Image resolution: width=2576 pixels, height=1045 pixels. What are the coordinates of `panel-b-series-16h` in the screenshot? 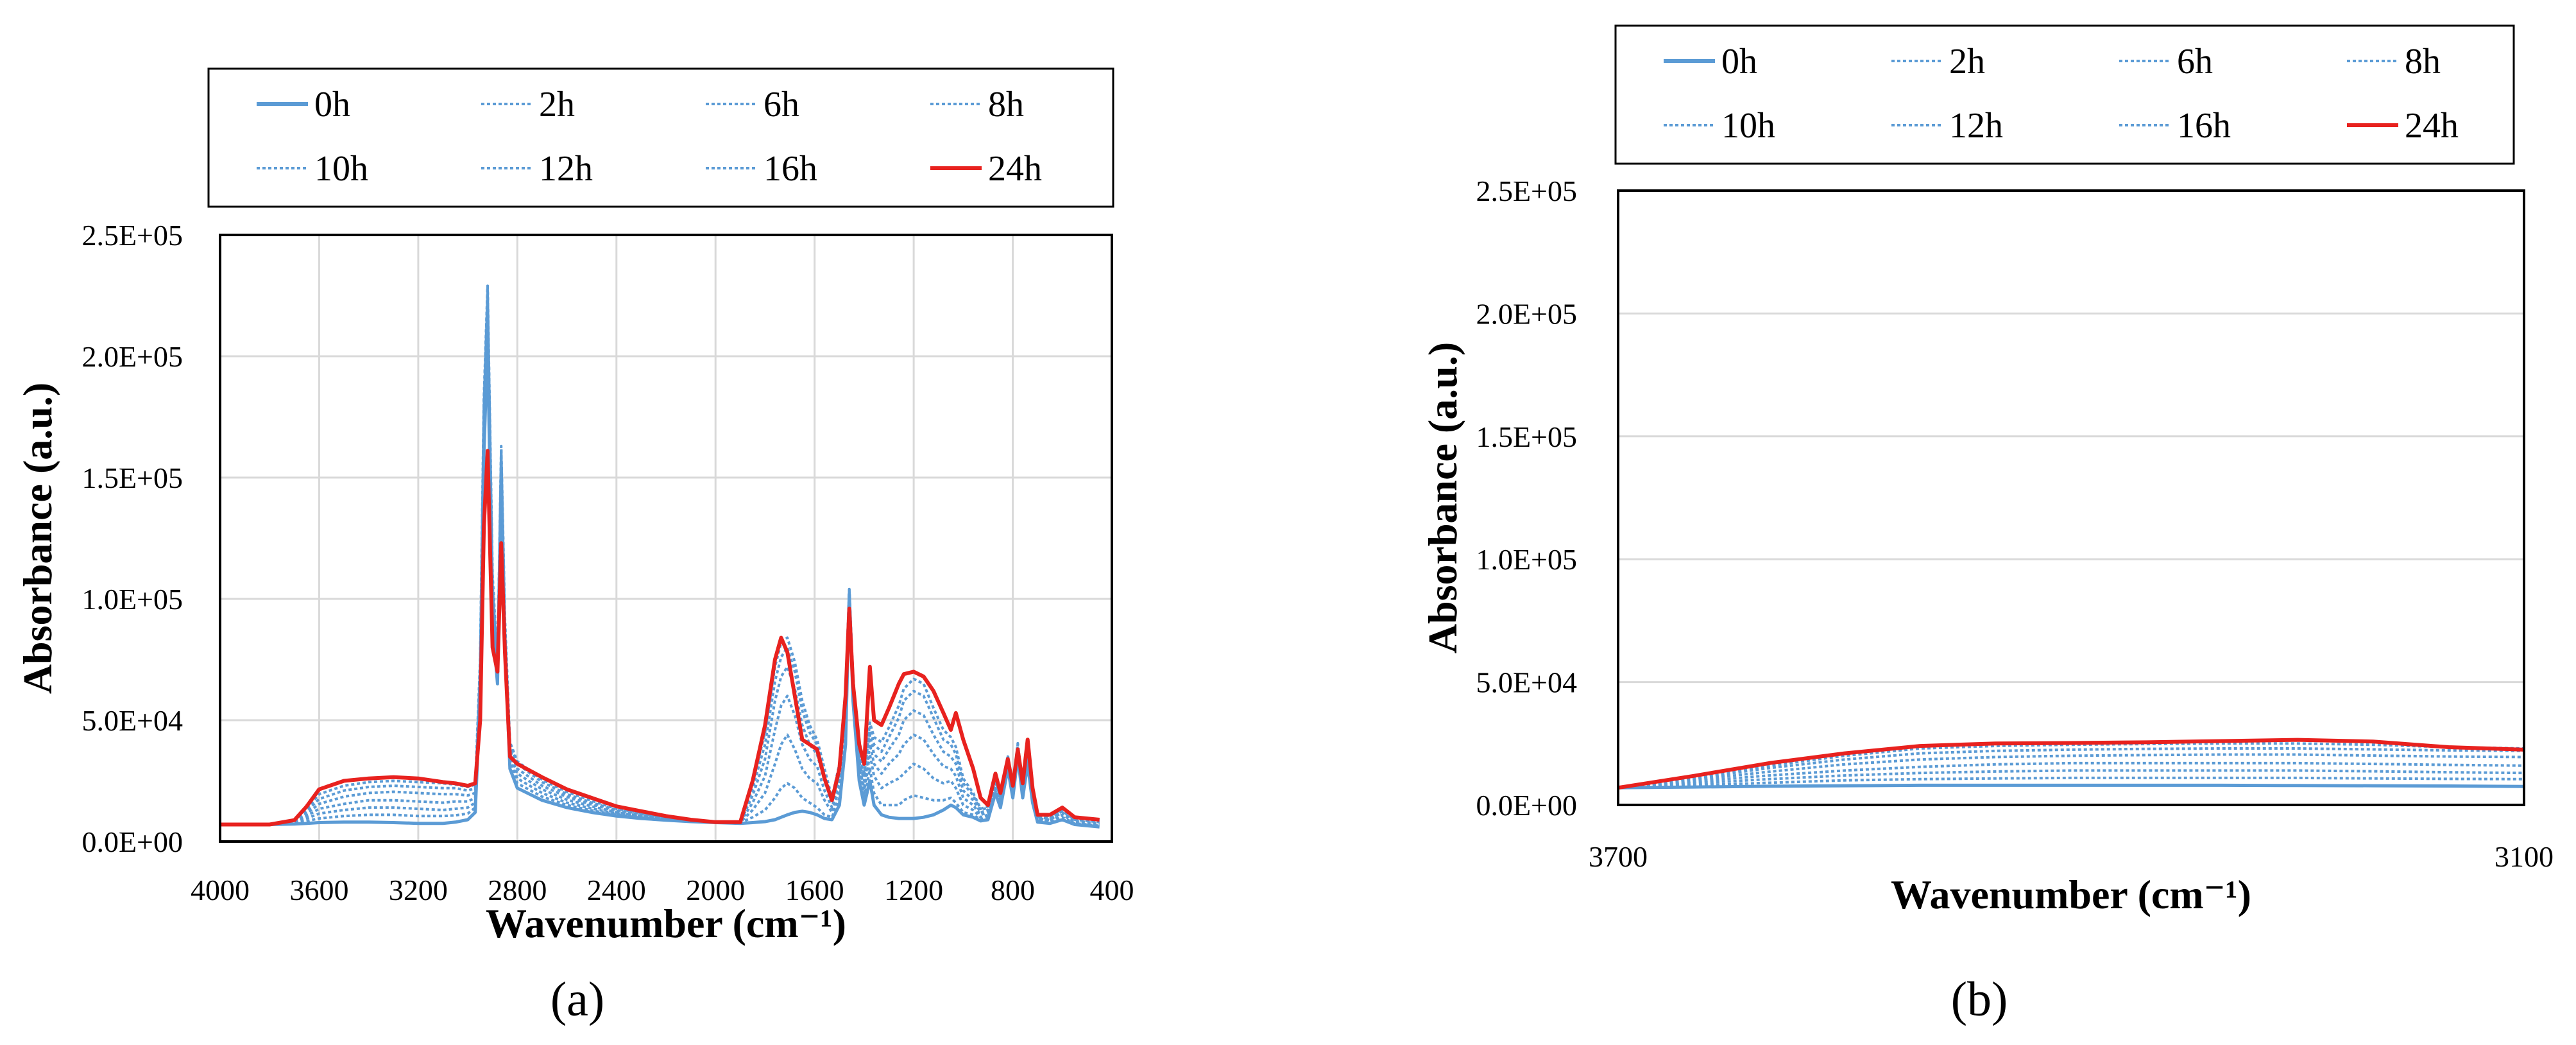 It's located at (2071, 766).